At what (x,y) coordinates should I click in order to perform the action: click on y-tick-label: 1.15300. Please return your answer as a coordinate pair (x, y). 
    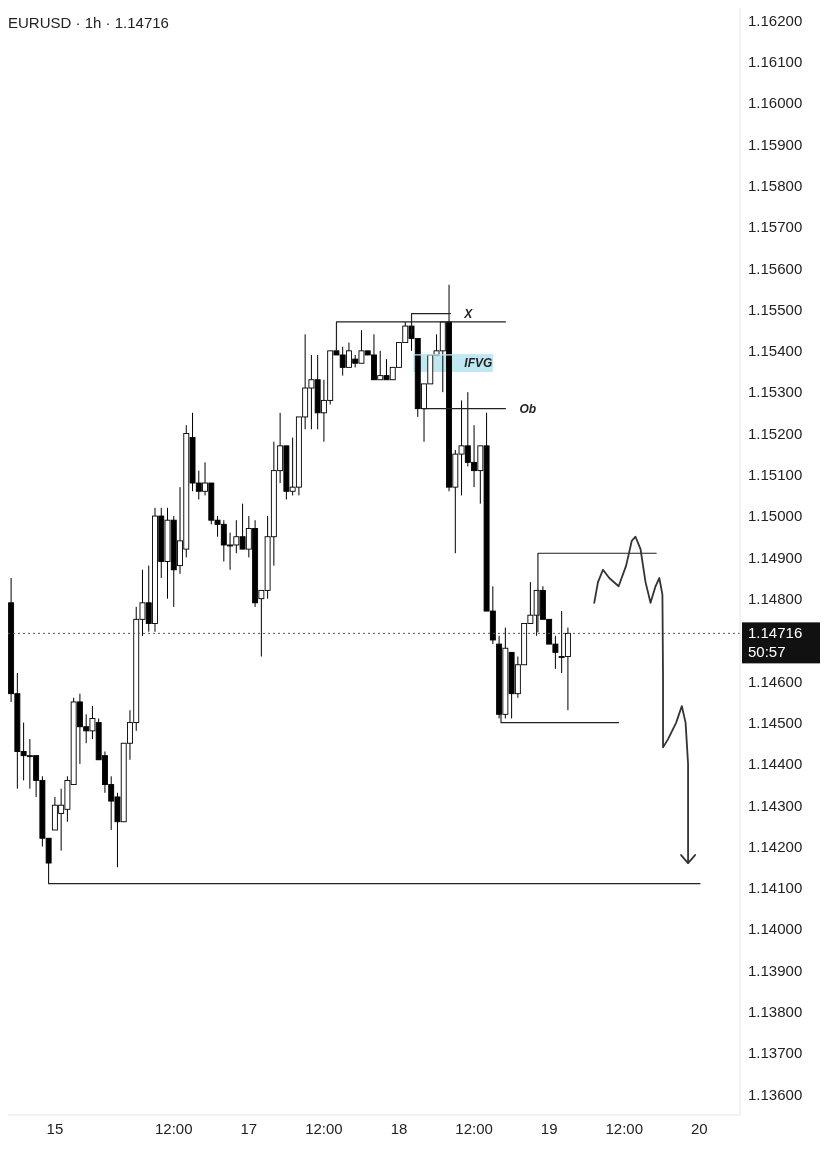
    Looking at the image, I should click on (775, 392).